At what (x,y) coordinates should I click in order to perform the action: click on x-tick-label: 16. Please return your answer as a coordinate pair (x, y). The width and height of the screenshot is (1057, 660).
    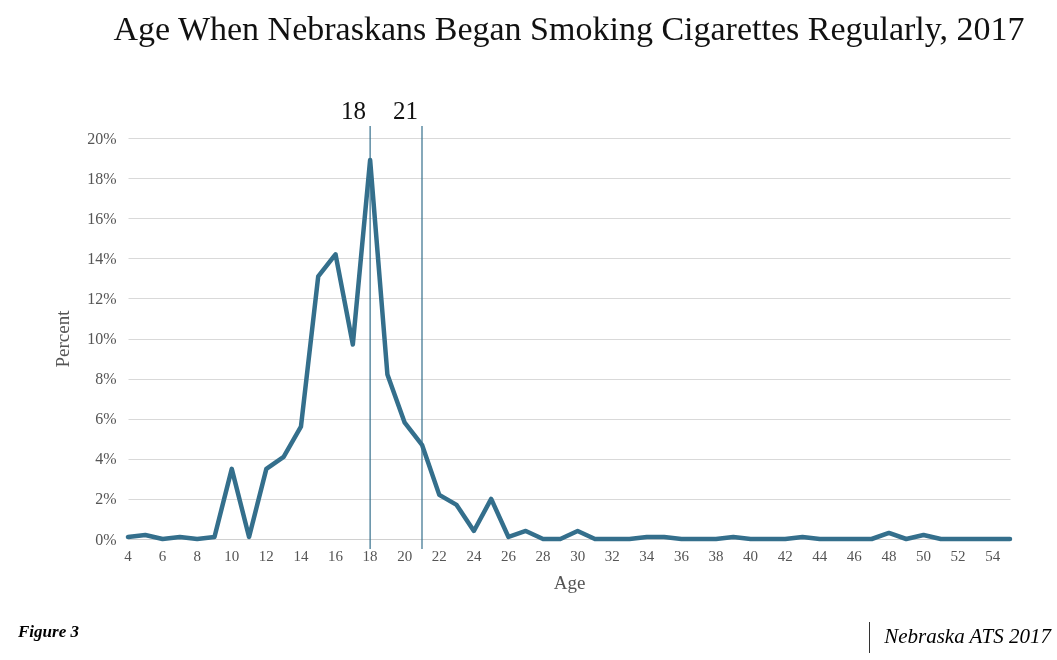
    Looking at the image, I should click on (336, 556).